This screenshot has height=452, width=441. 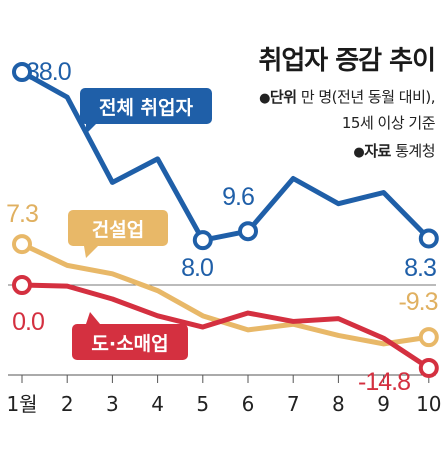 What do you see at coordinates (283, 97) in the screenshot?
I see `unit-label: 단위` at bounding box center [283, 97].